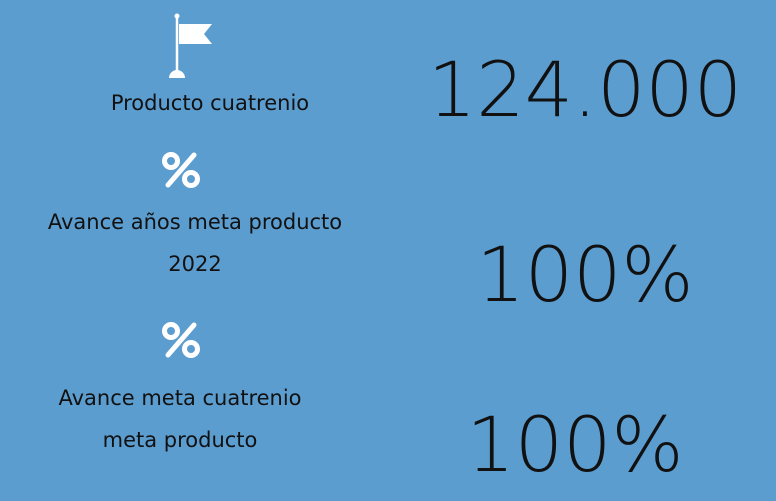 The width and height of the screenshot is (776, 501). Describe the element at coordinates (190, 45) in the screenshot. I see `flag-icon` at that location.